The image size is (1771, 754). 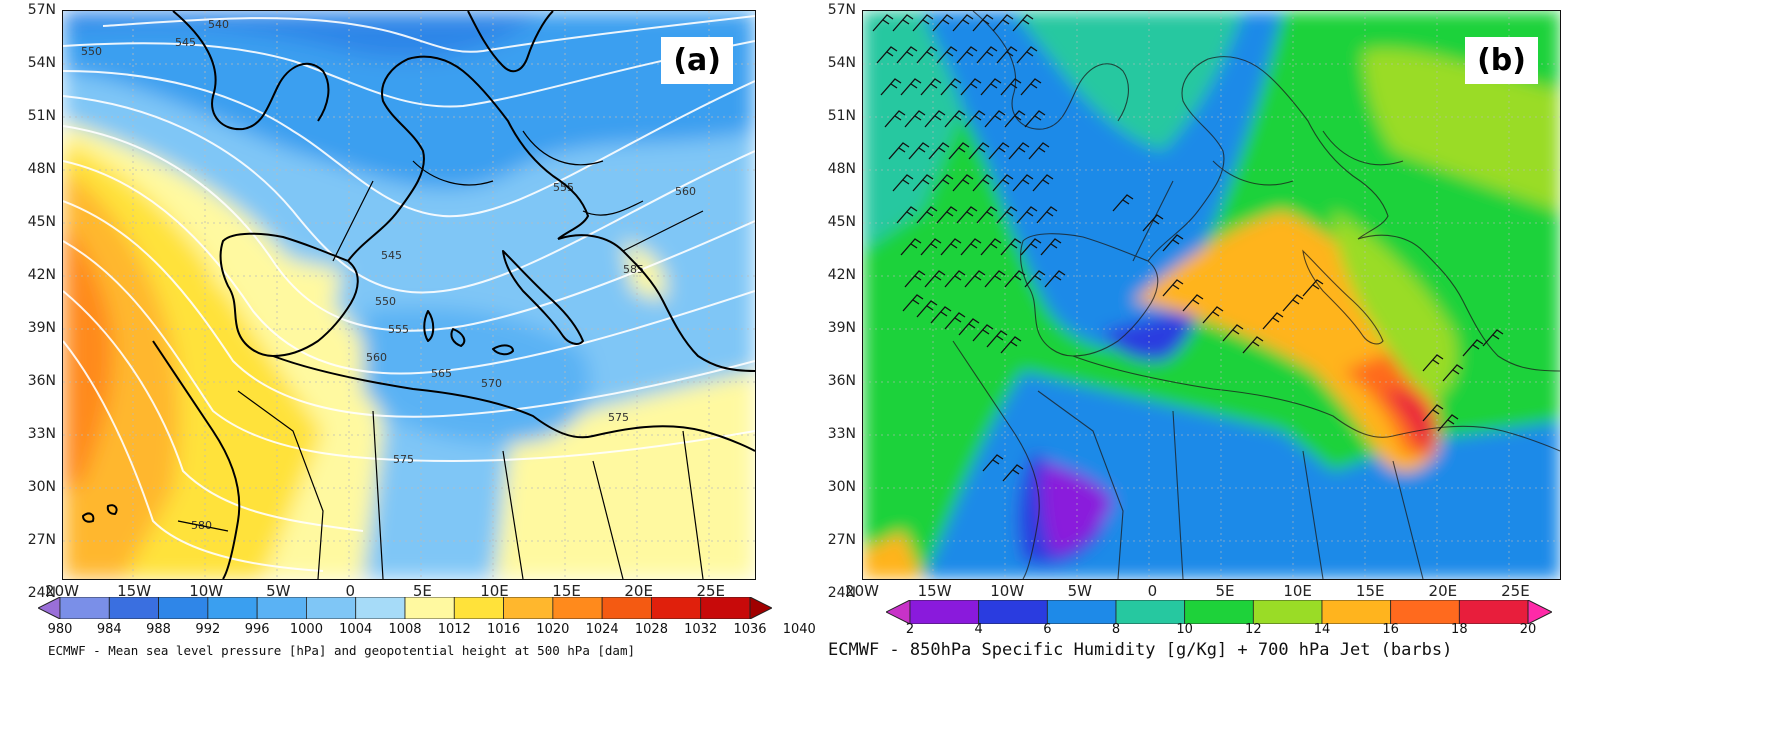 I want to click on latitude-label: 24N, so click(x=41, y=592).